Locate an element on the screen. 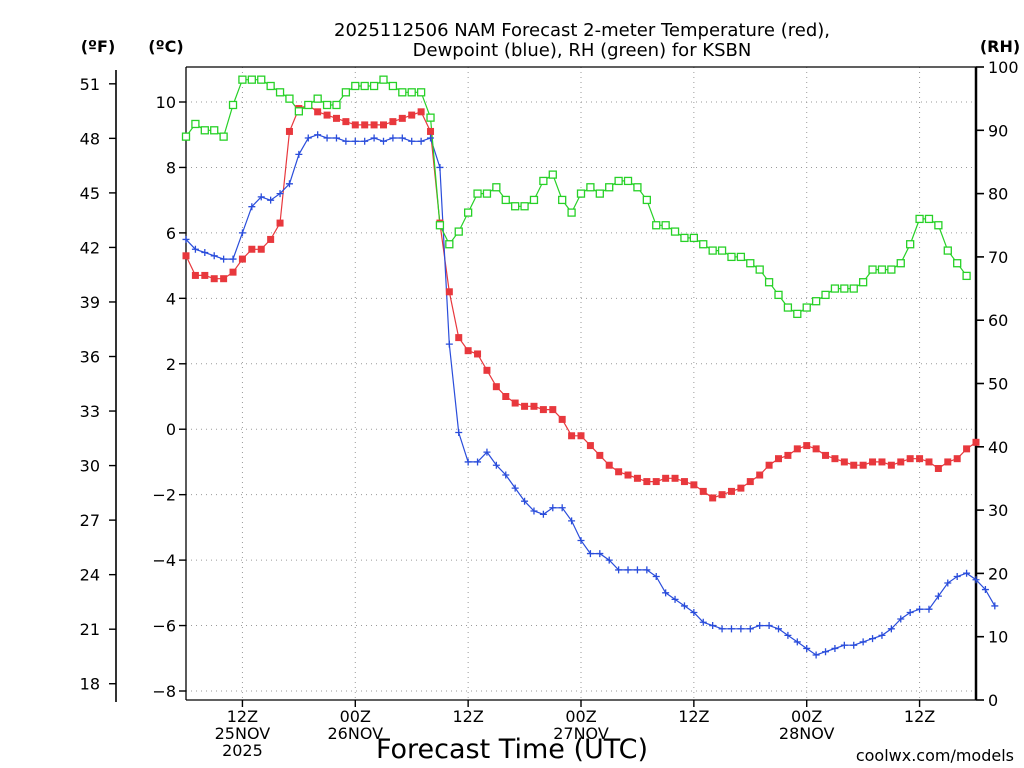  fahrenheit-tick-label: 51 is located at coordinates (90, 84).